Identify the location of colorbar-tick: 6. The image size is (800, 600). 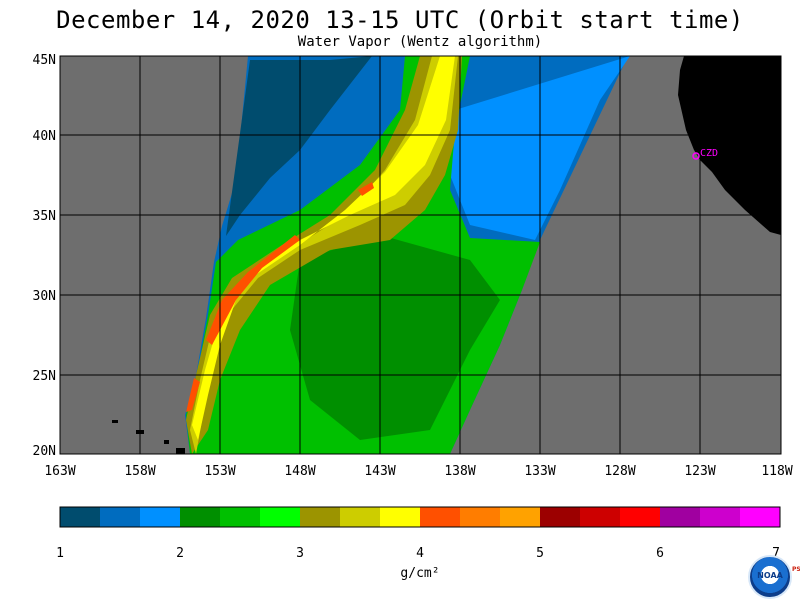
(660, 553).